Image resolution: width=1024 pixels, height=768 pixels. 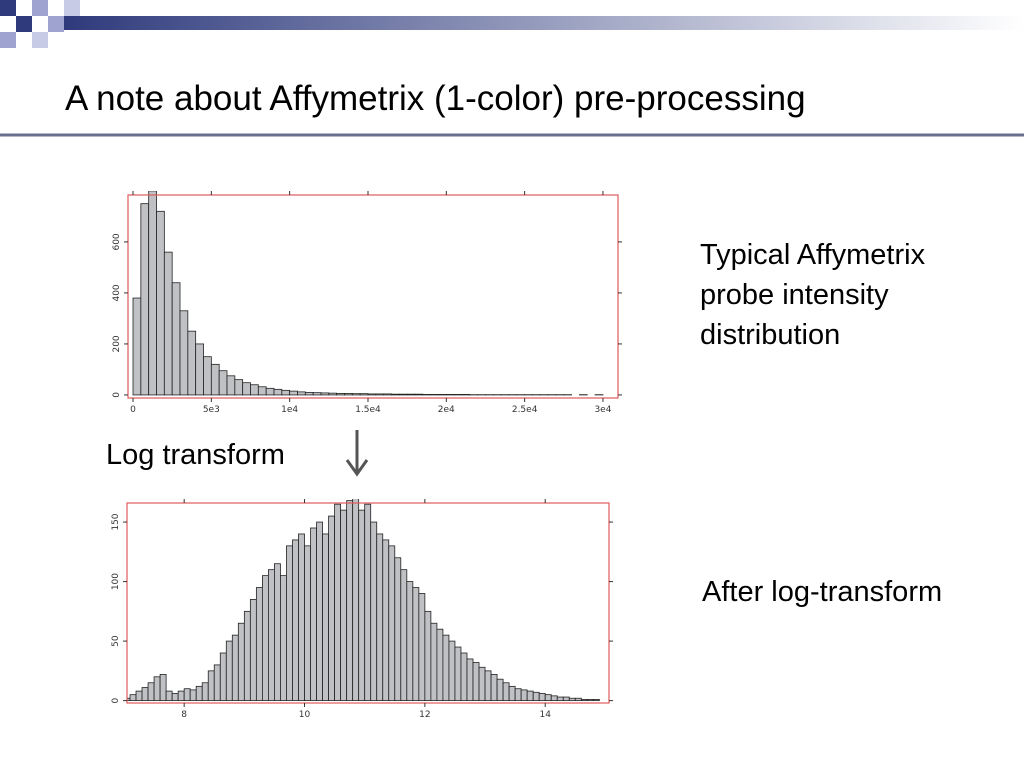 What do you see at coordinates (195, 455) in the screenshot?
I see `arrow-label: Log transform` at bounding box center [195, 455].